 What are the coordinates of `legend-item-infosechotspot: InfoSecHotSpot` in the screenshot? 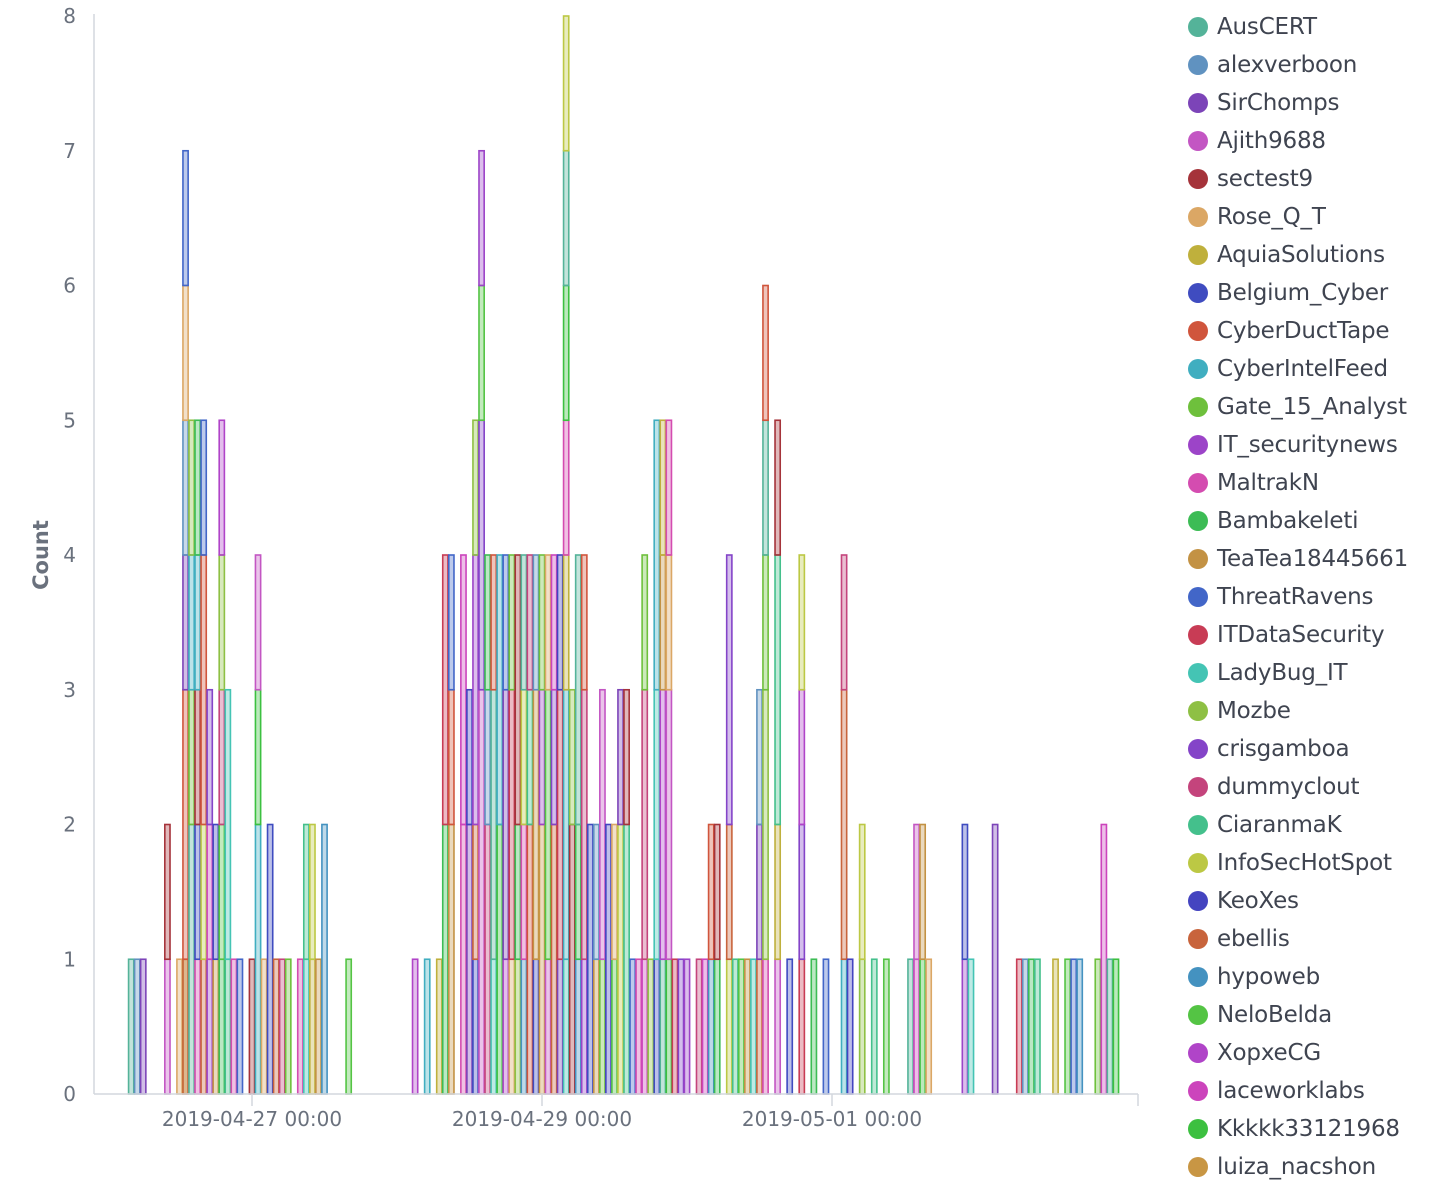 It's located at (1313, 863).